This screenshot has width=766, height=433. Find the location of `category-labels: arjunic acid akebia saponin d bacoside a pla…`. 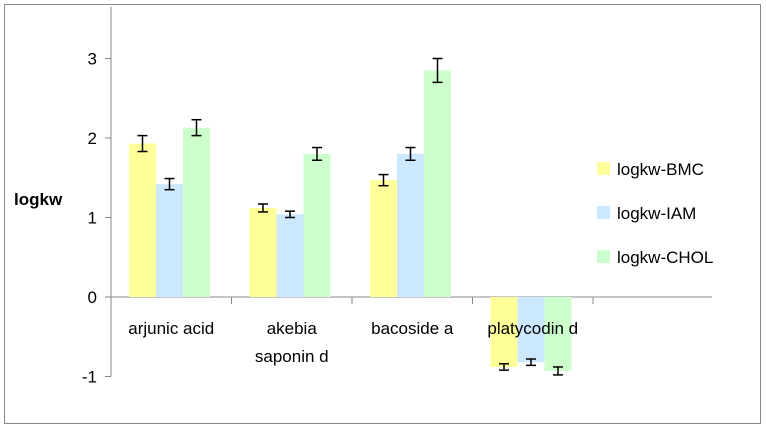

category-labels: arjunic acid akebia saponin d bacoside a pla… is located at coordinates (353, 342).